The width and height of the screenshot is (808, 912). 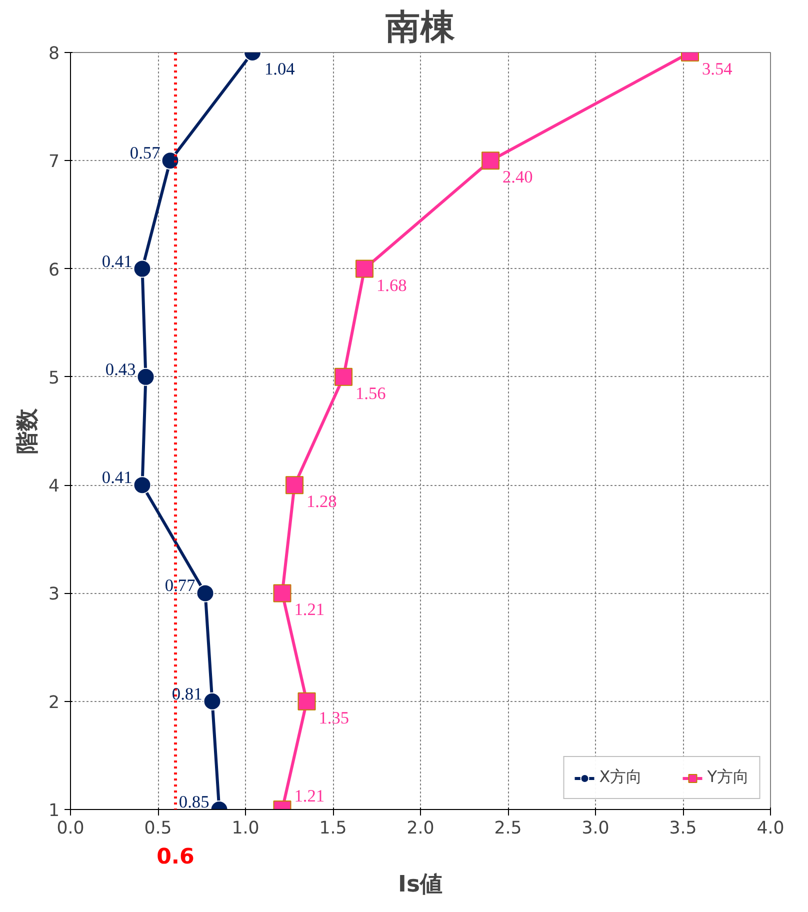 I want to click on data-label: 1.04, so click(x=280, y=69).